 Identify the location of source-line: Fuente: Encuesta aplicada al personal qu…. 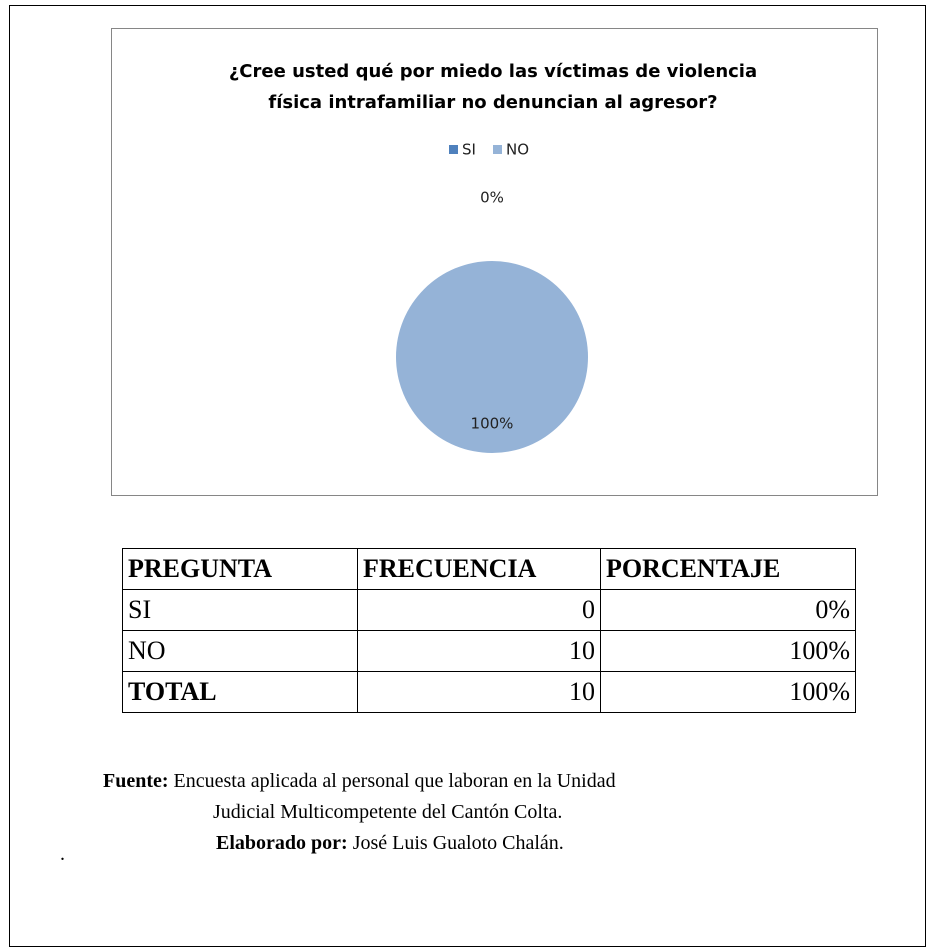
(359, 781).